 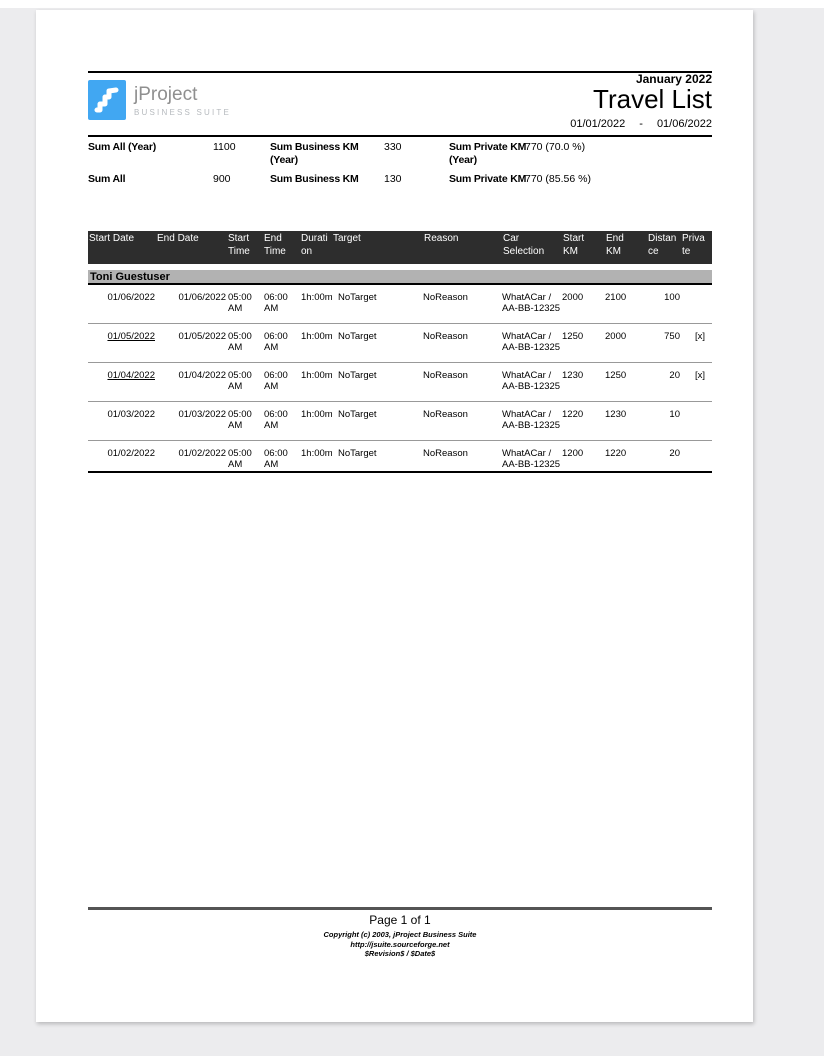 What do you see at coordinates (555, 147) in the screenshot?
I see `summary-value: 770 (70.0 %)` at bounding box center [555, 147].